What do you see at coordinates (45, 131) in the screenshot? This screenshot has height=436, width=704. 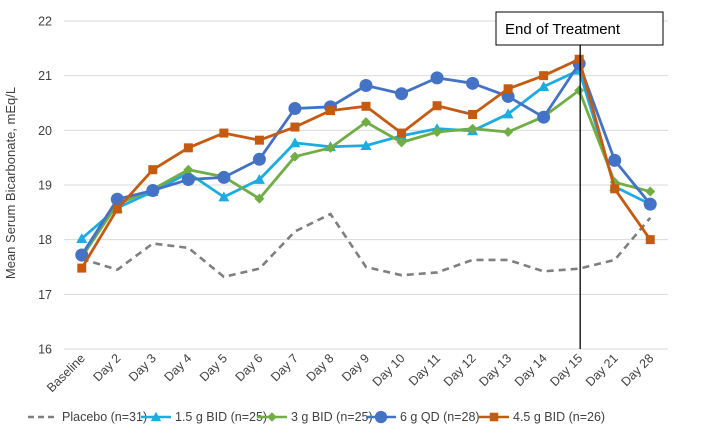 I see `y-tick-label: 20` at bounding box center [45, 131].